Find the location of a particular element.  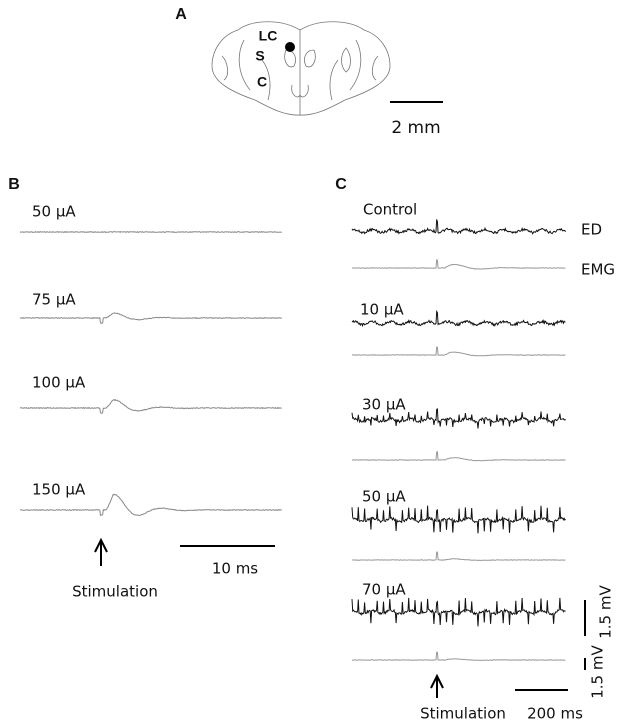

scale-bar-label: 2 mm is located at coordinates (415, 128).